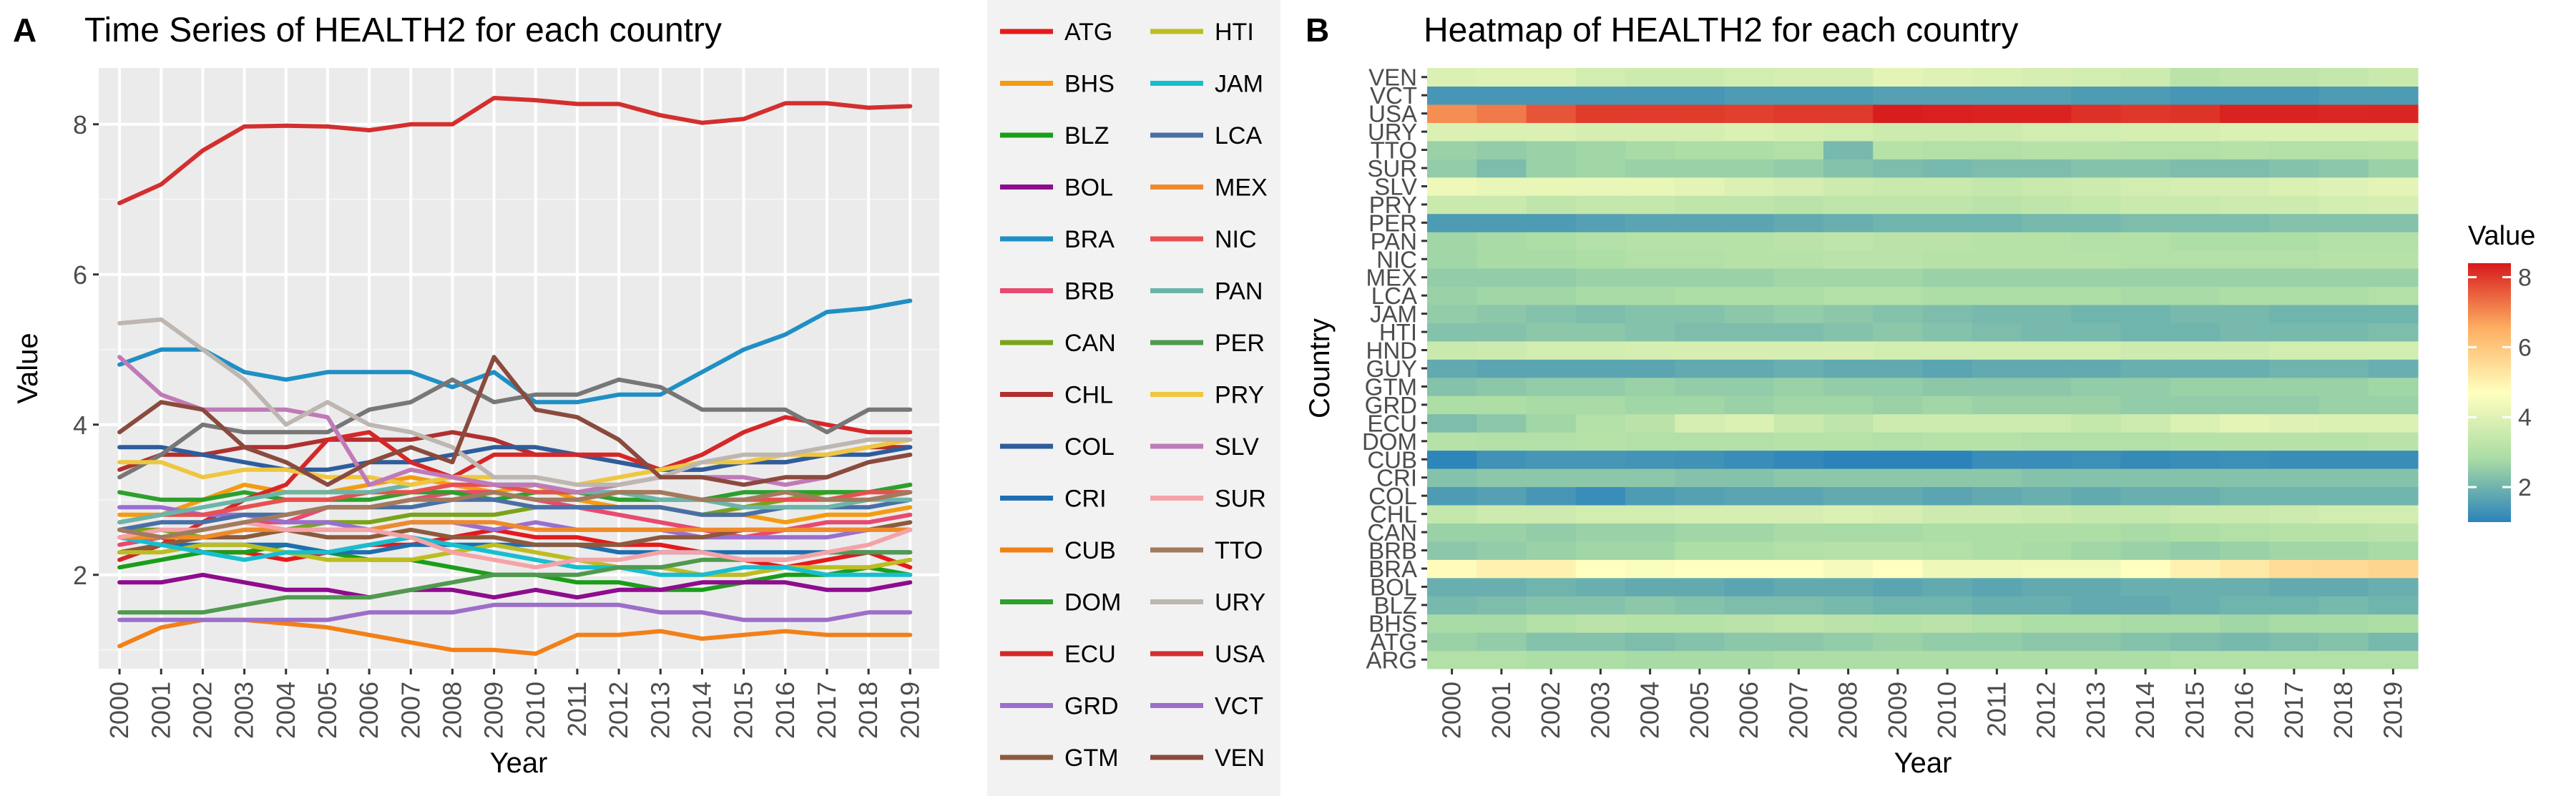 Image resolution: width=2576 pixels, height=796 pixels. What do you see at coordinates (2245, 77) in the screenshot?
I see `heatmap-cell-ven-2016` at bounding box center [2245, 77].